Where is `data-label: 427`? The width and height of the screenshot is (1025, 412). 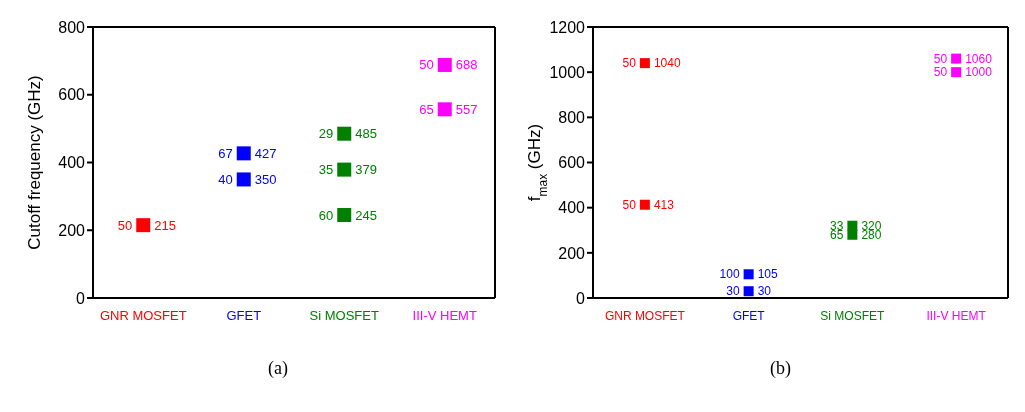 data-label: 427 is located at coordinates (265, 153).